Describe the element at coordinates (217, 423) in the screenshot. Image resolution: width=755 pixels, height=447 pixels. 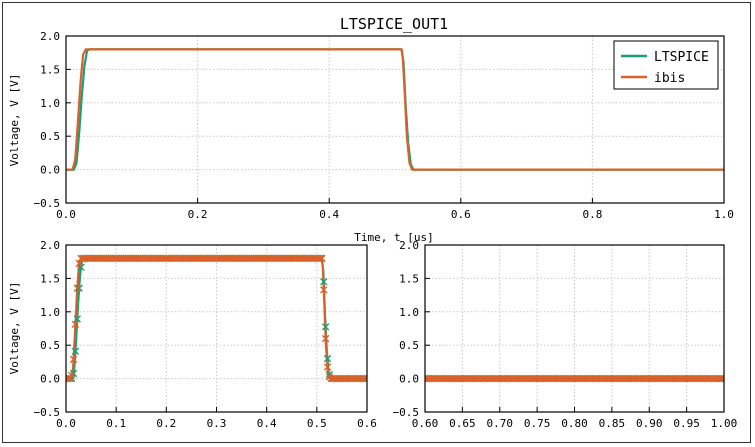
I see `x-tick-label: 0.3` at that location.